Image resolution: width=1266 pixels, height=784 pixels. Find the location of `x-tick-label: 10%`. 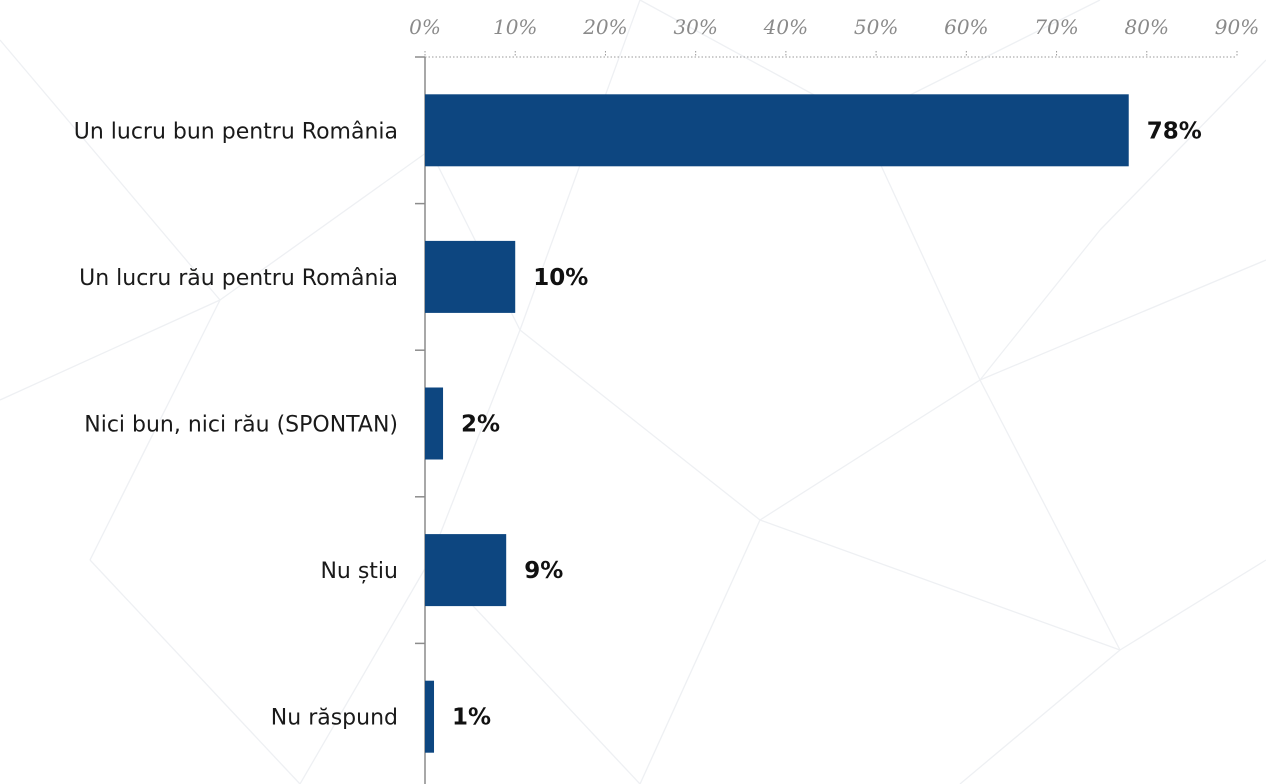

x-tick-label: 10% is located at coordinates (515, 27).